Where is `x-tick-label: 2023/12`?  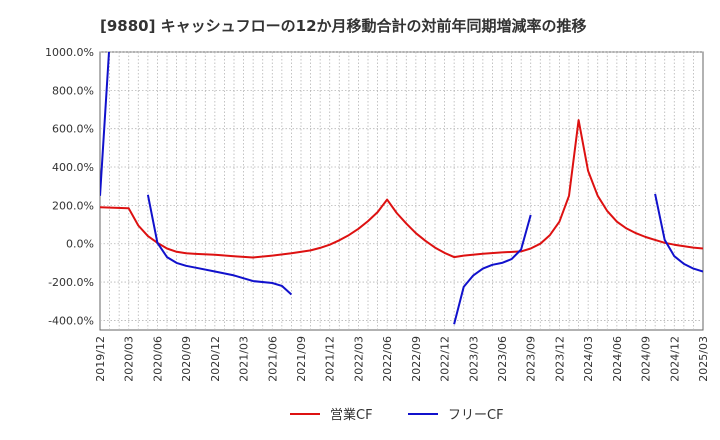 x-tick-label: 2023/12 is located at coordinates (559, 359).